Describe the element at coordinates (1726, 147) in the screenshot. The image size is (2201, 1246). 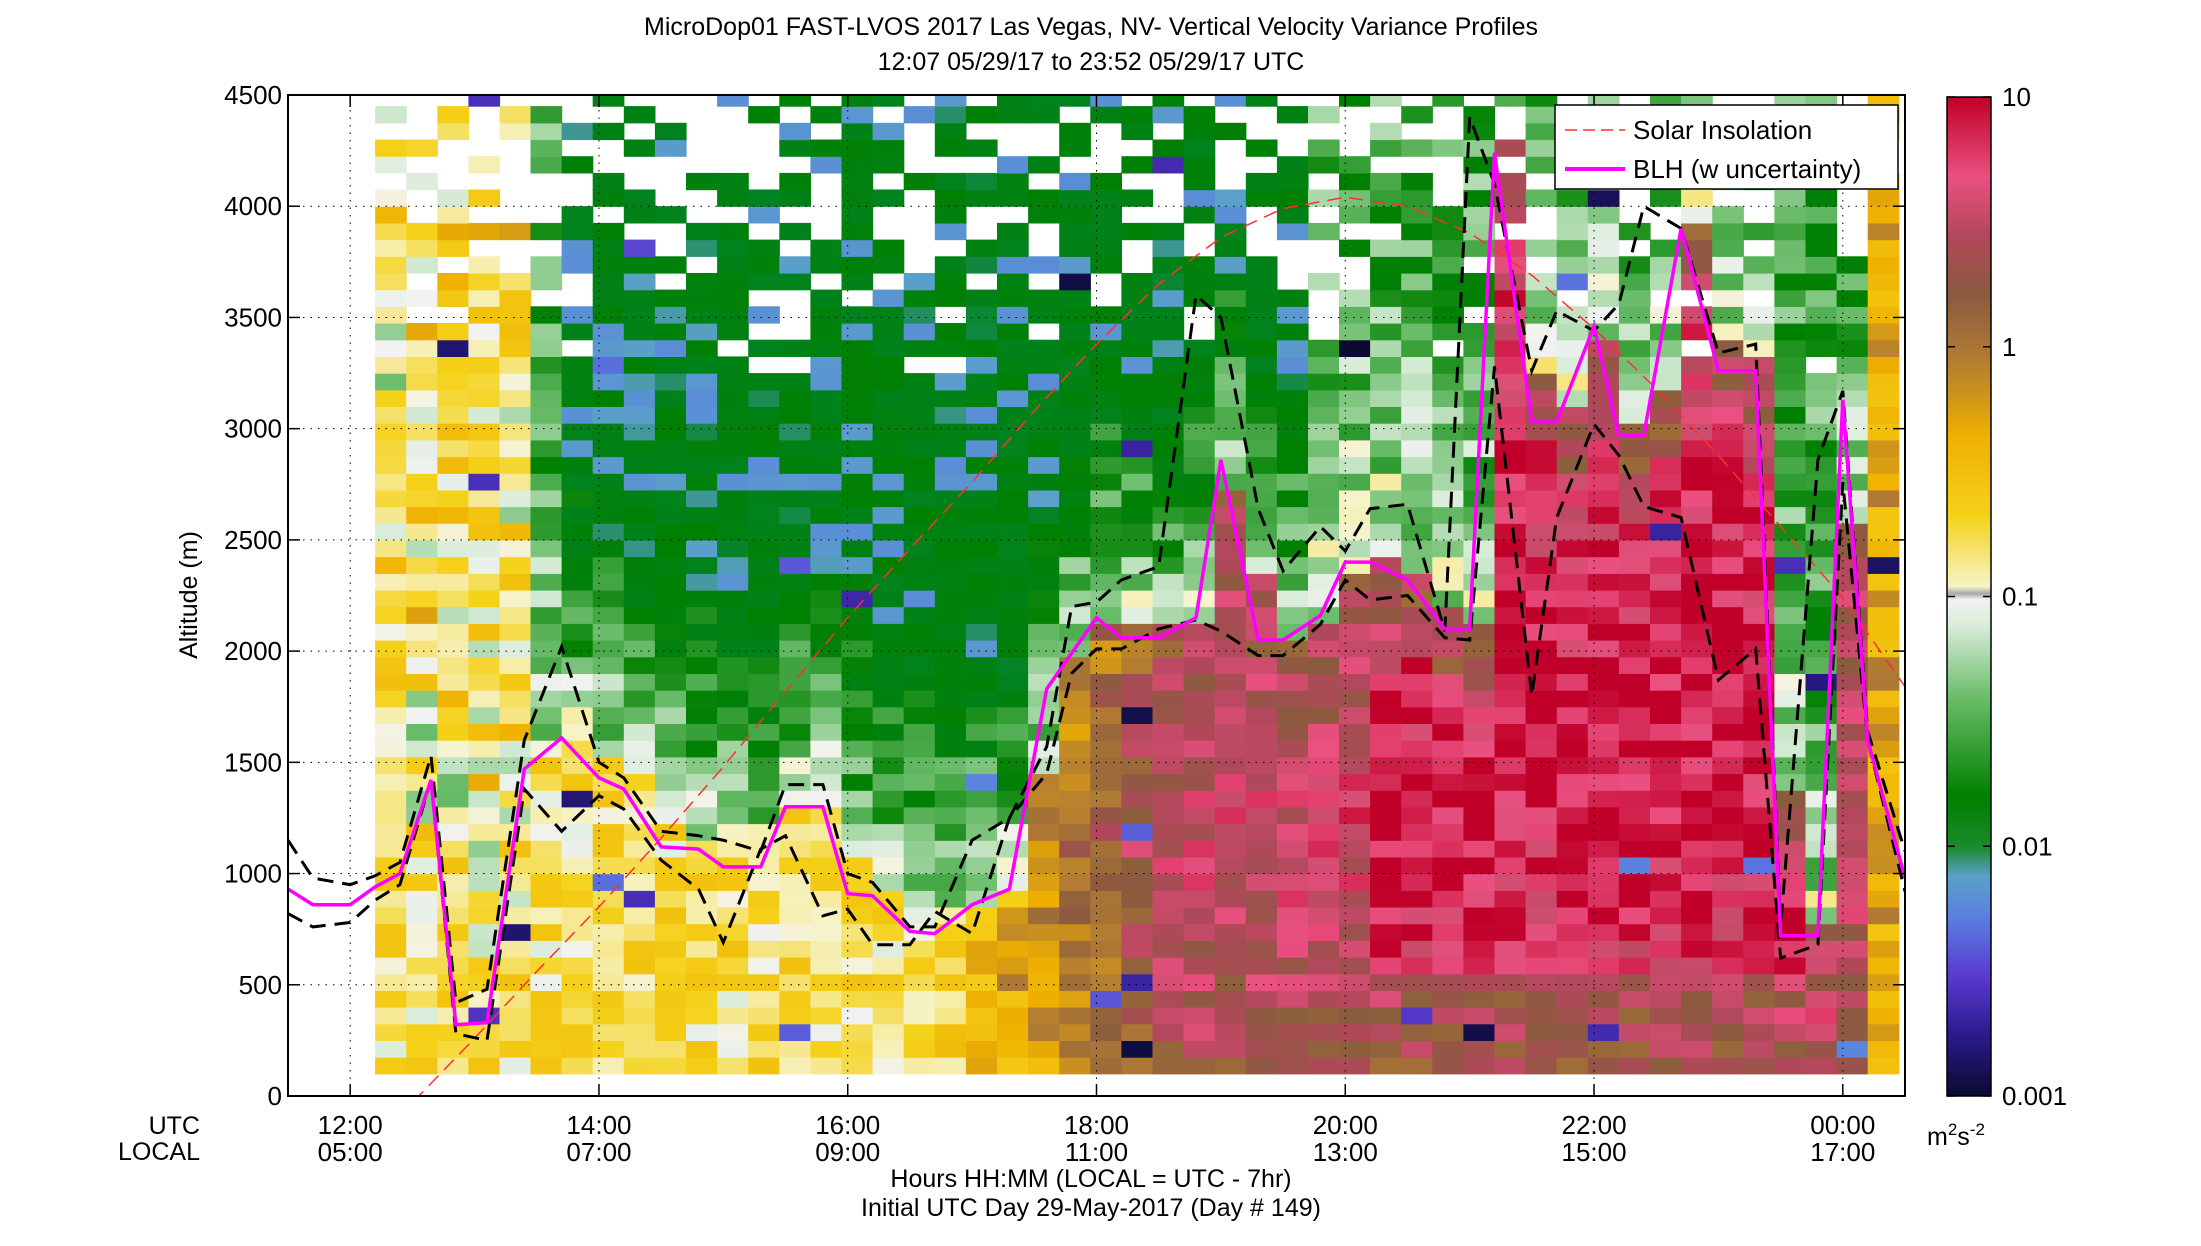
I see `legend-box` at that location.